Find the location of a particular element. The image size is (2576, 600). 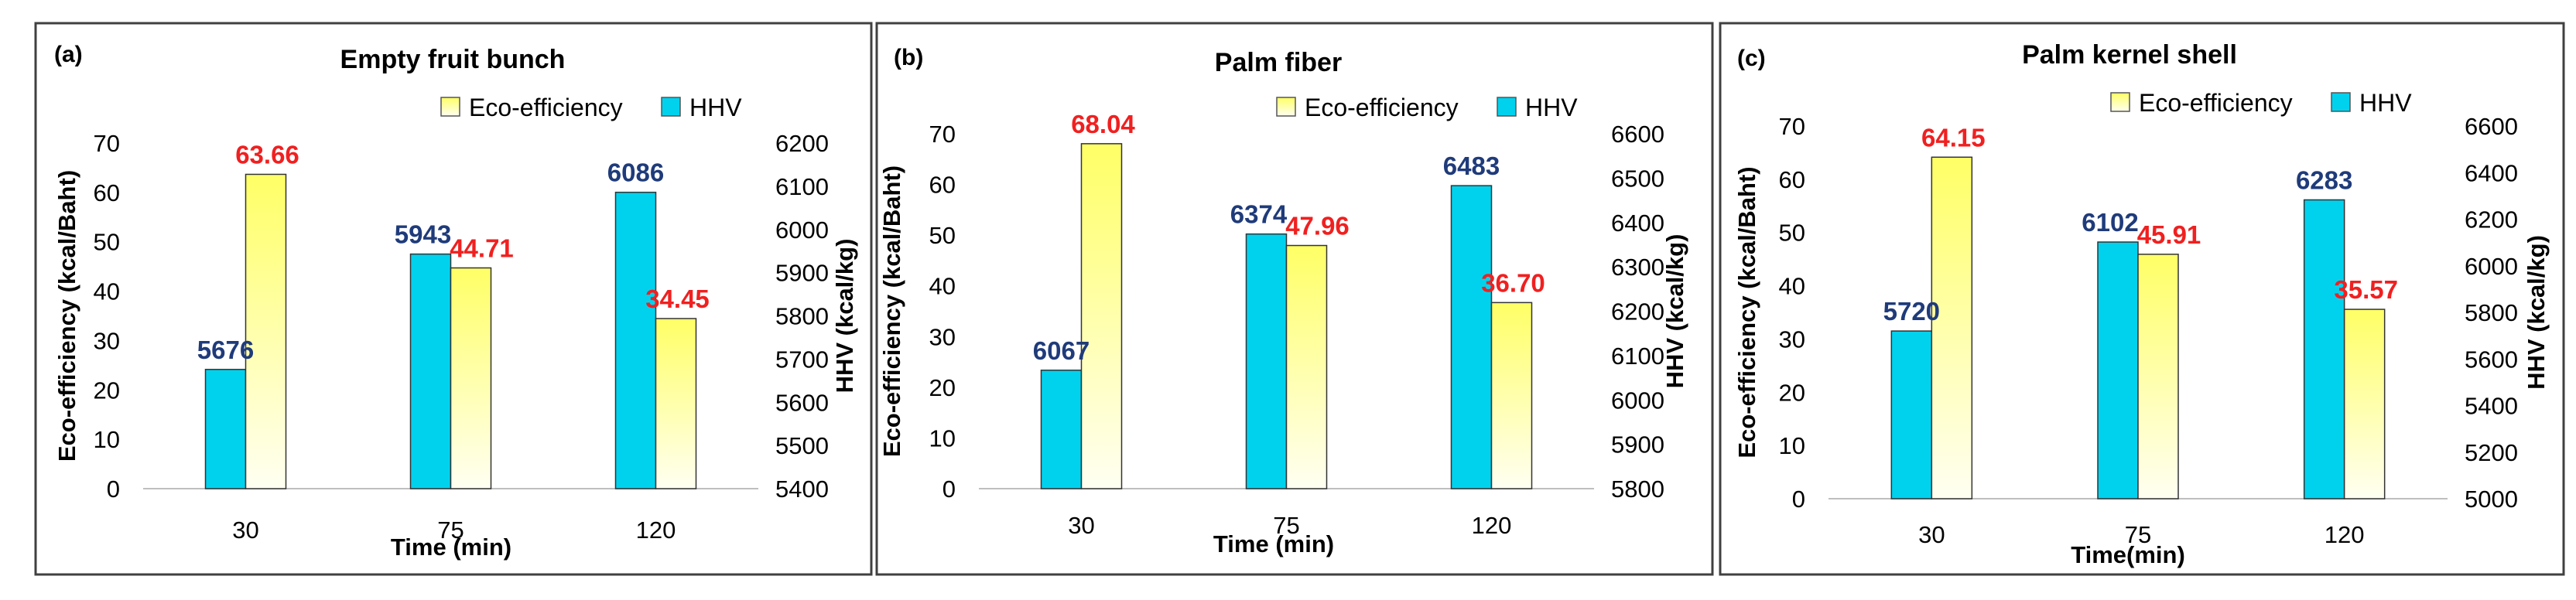

right-tick-label: 5800 is located at coordinates (2491, 312).